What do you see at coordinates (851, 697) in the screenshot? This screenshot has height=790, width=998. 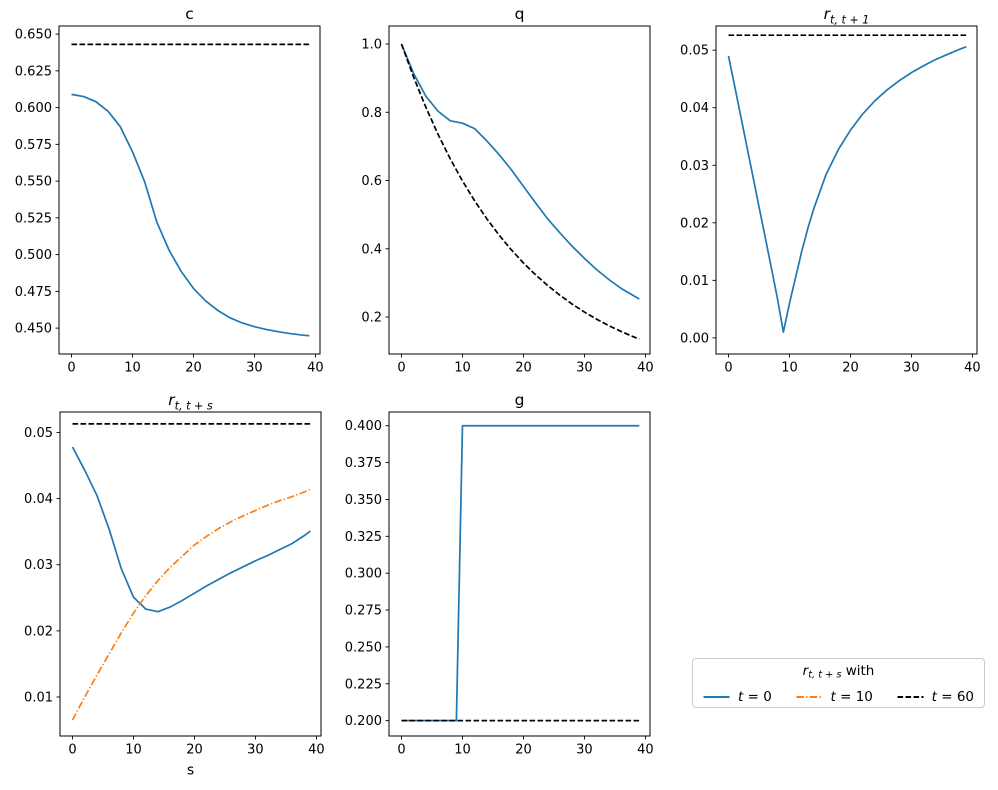 I see `legend-label-t10: t = 10` at bounding box center [851, 697].